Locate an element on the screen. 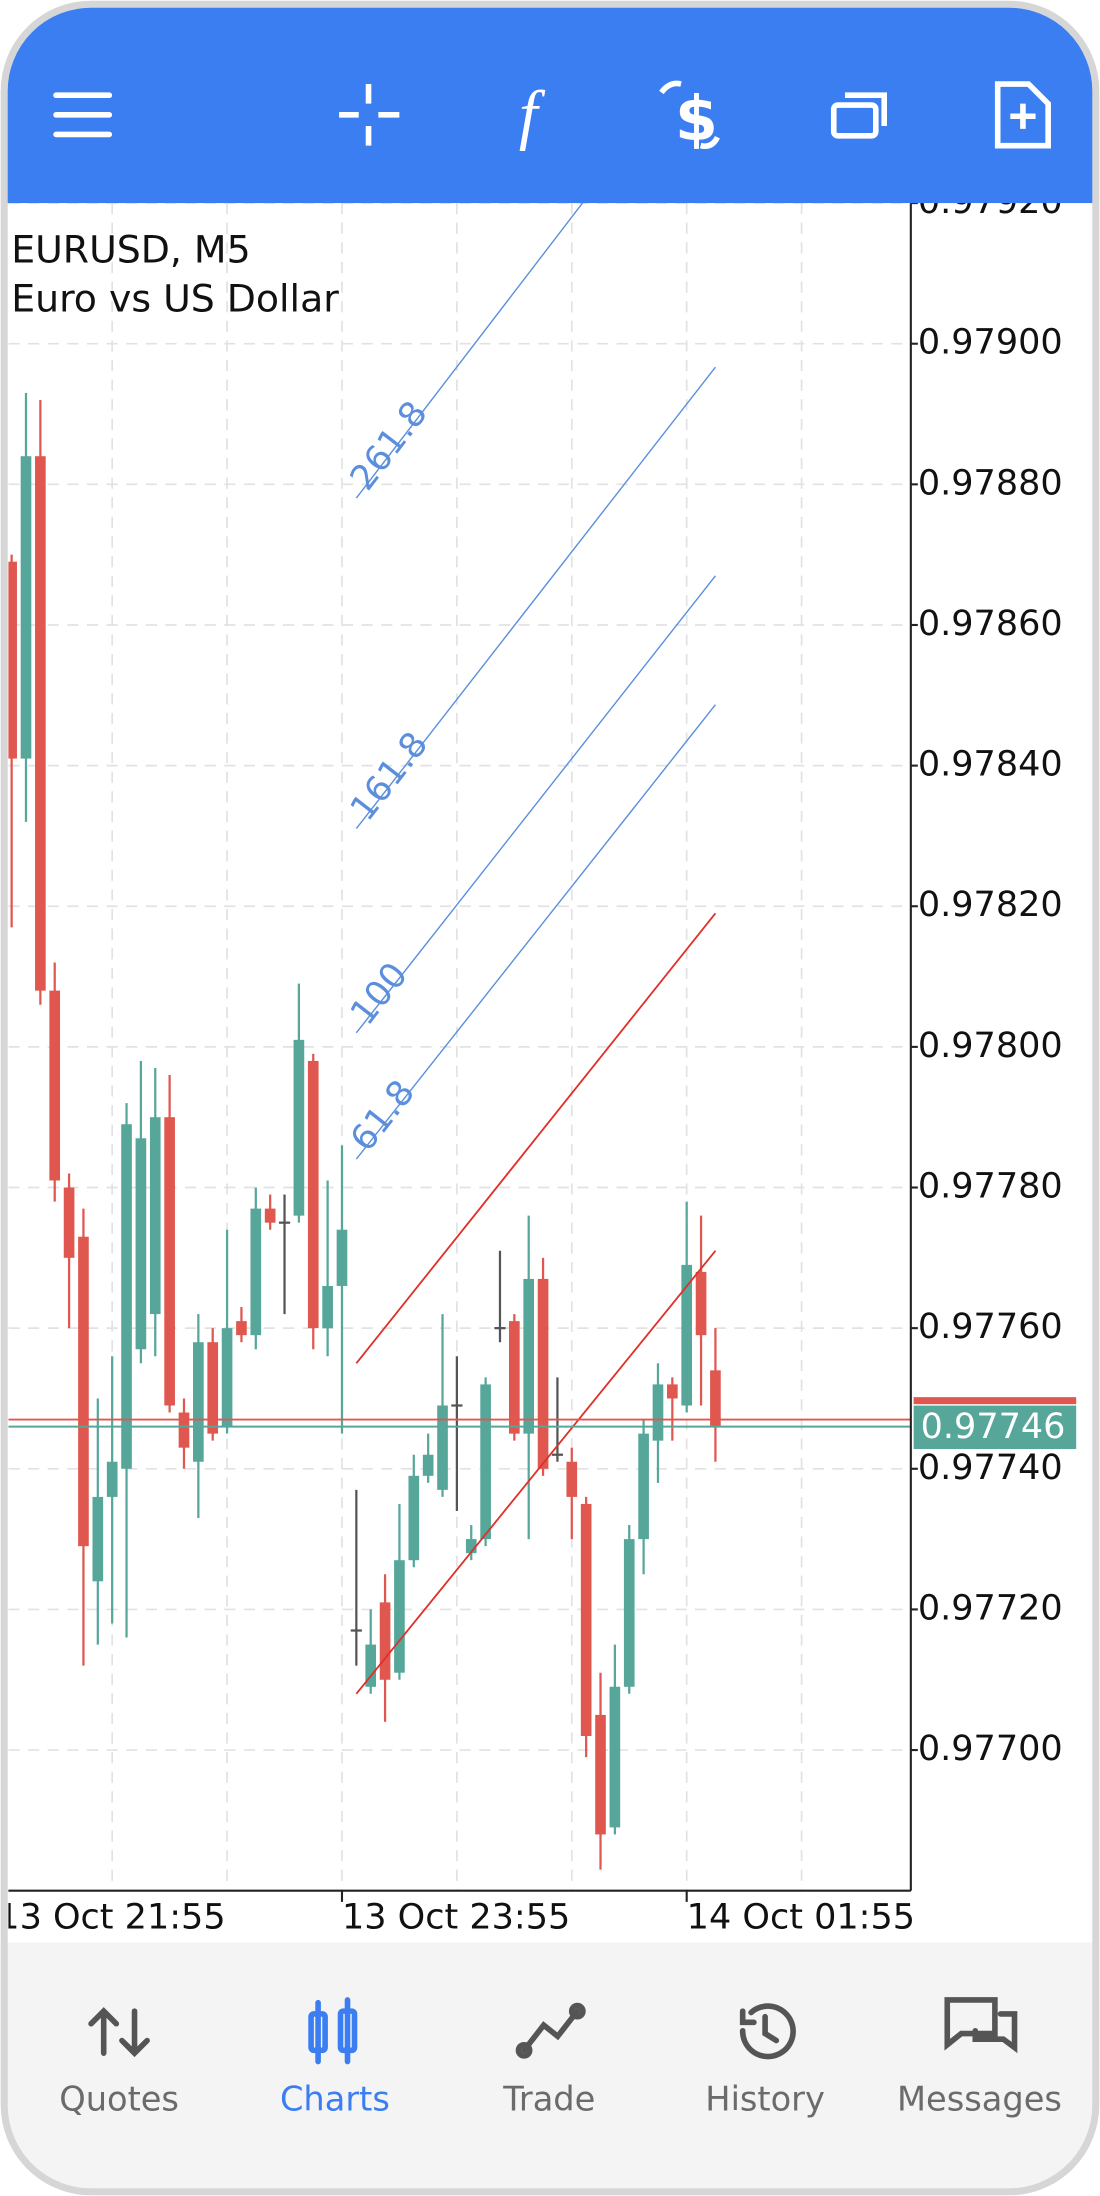  bid-price-label: 0.97746 is located at coordinates (993, 1426).